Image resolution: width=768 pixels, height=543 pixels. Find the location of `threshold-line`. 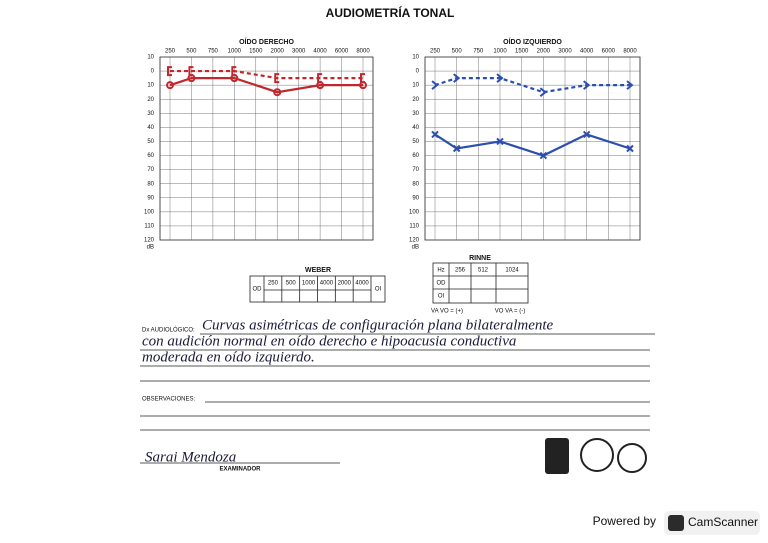

threshold-line is located at coordinates (532, 85).